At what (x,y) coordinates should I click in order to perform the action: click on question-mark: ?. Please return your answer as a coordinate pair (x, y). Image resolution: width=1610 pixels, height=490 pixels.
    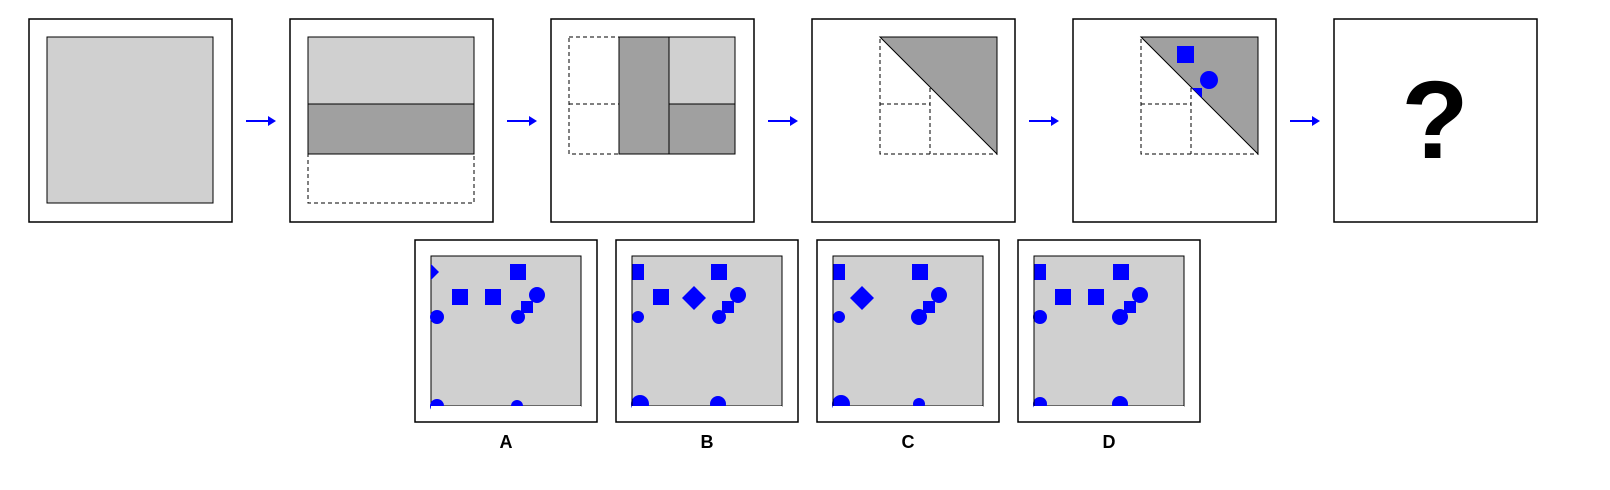
    Looking at the image, I should click on (1434, 120).